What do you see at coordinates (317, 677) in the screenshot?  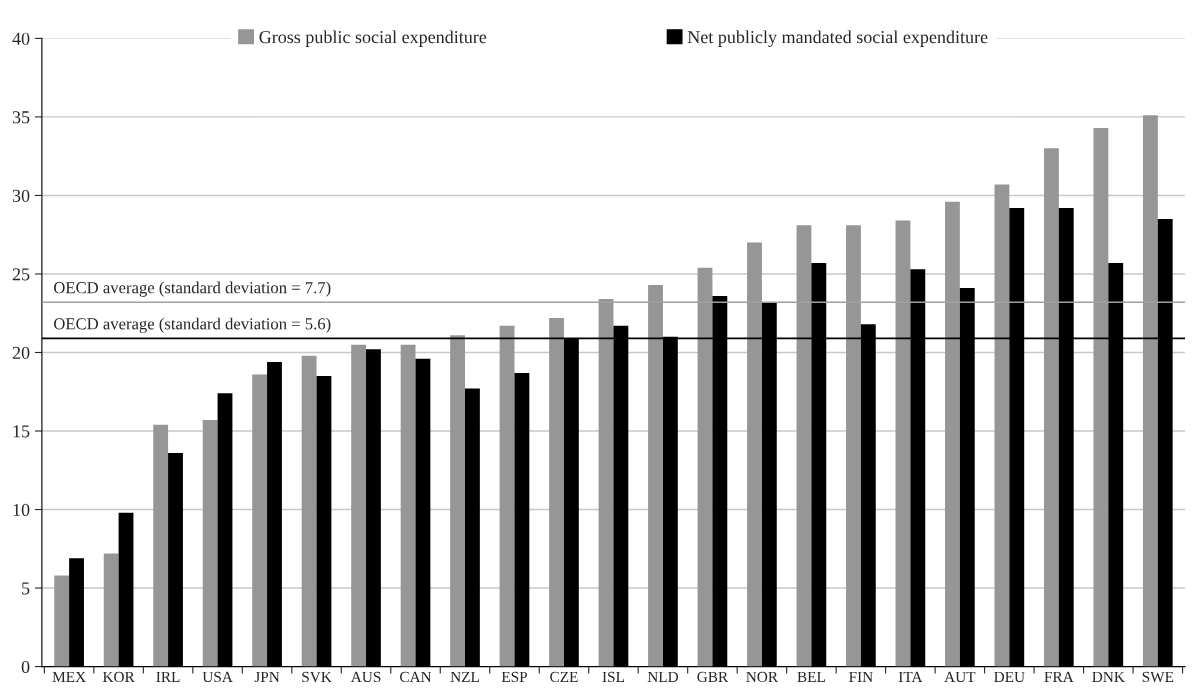 I see `x-tick-label: SVK` at bounding box center [317, 677].